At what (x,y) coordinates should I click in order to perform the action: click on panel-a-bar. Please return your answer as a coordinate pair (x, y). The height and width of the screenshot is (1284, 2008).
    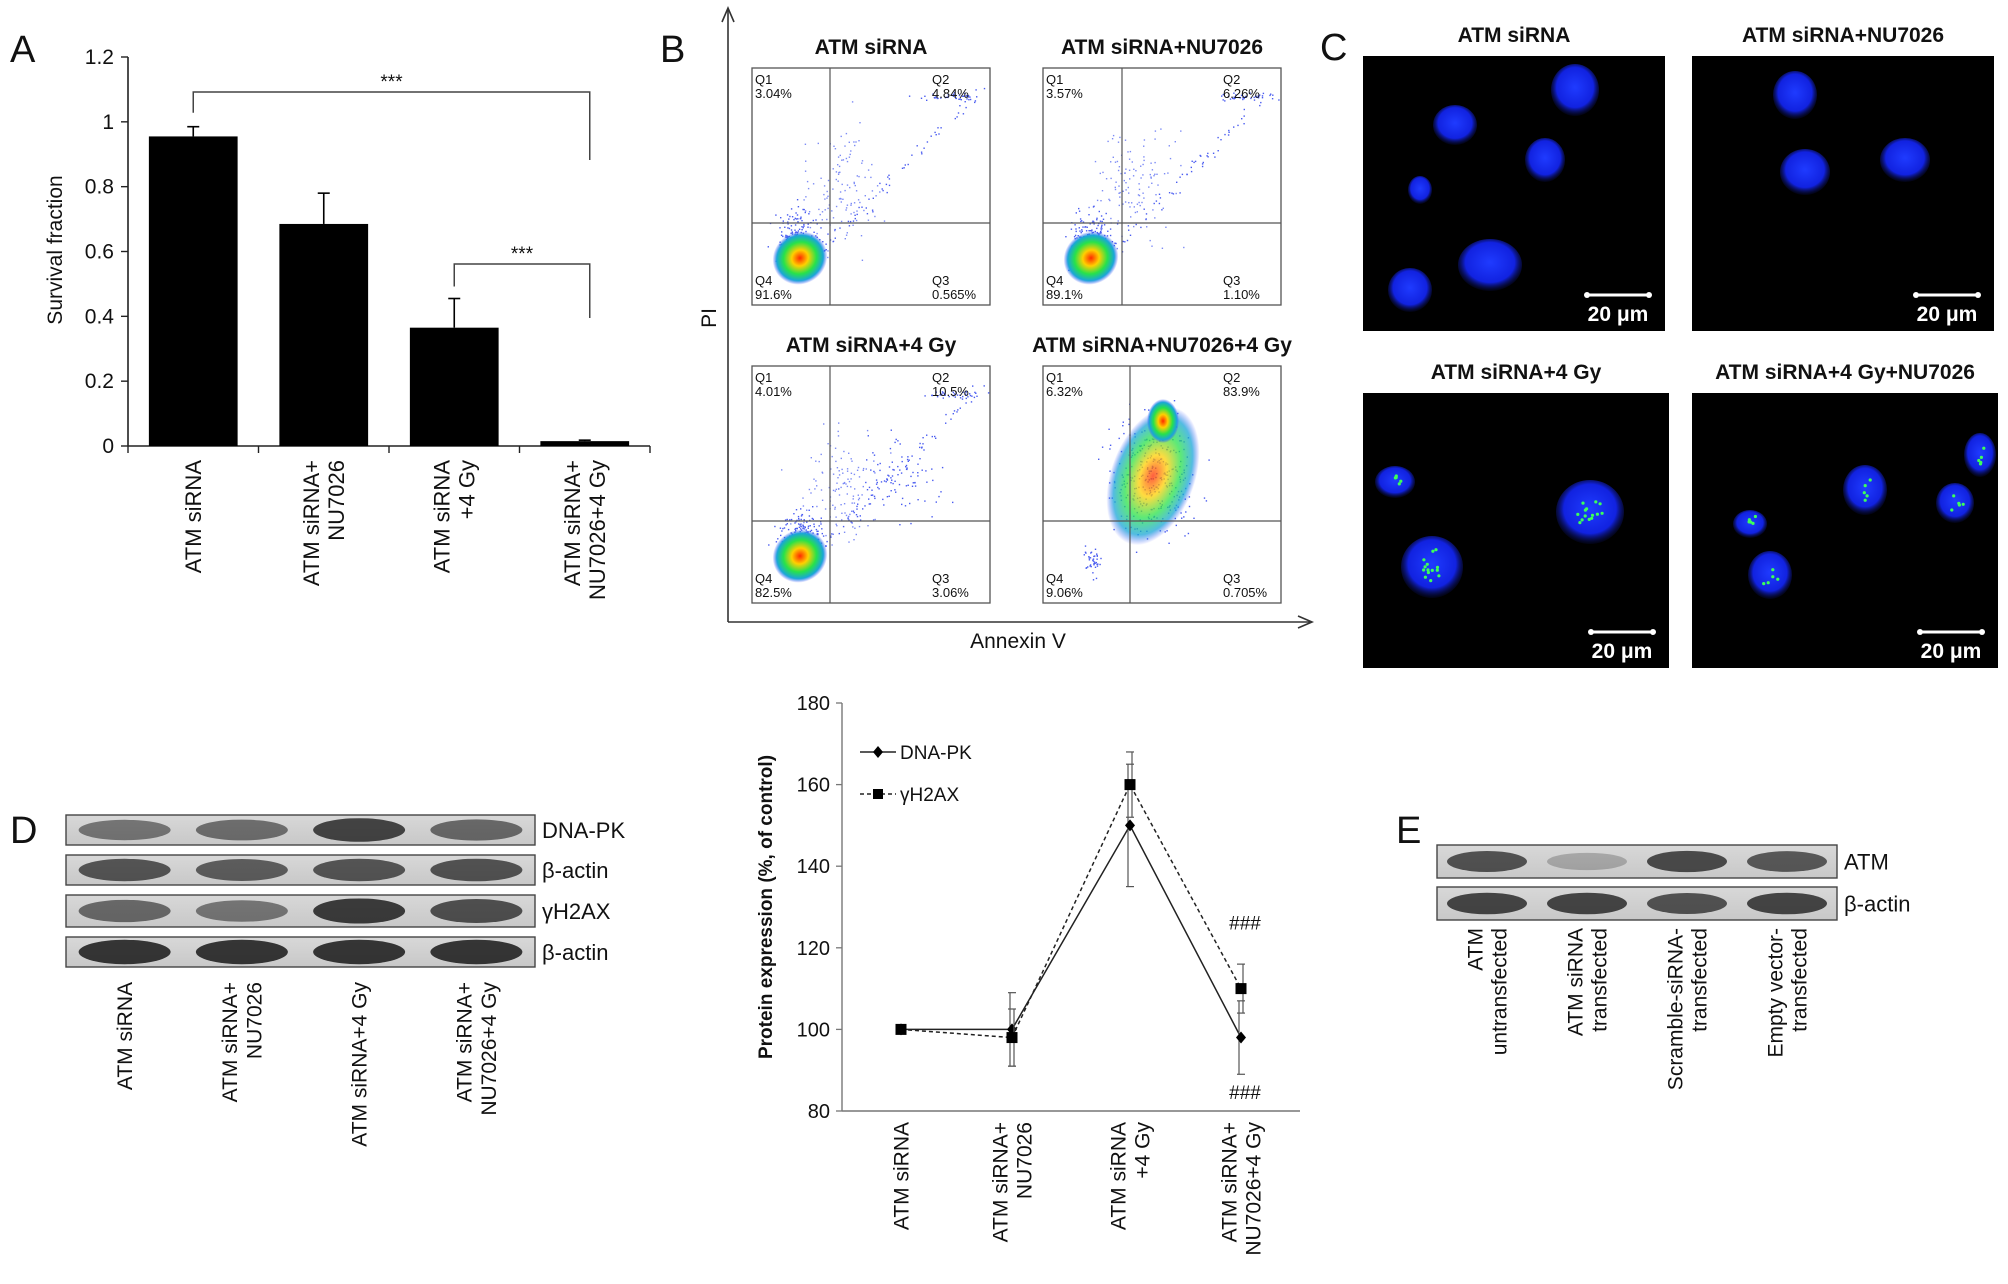
    Looking at the image, I should click on (193, 291).